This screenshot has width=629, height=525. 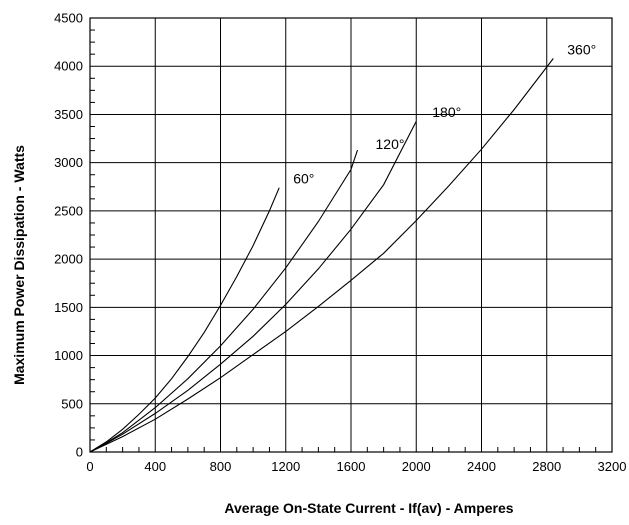 I want to click on series-label: 180°, so click(x=446, y=112).